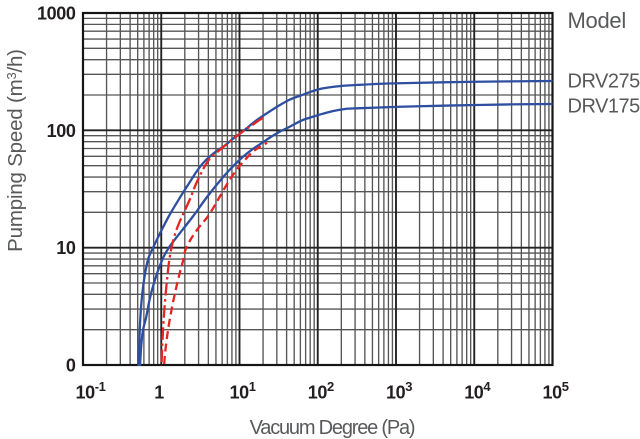 The image size is (640, 439). What do you see at coordinates (15, 150) in the screenshot?
I see `svg-text: Pumping Speed (m3/h)` at bounding box center [15, 150].